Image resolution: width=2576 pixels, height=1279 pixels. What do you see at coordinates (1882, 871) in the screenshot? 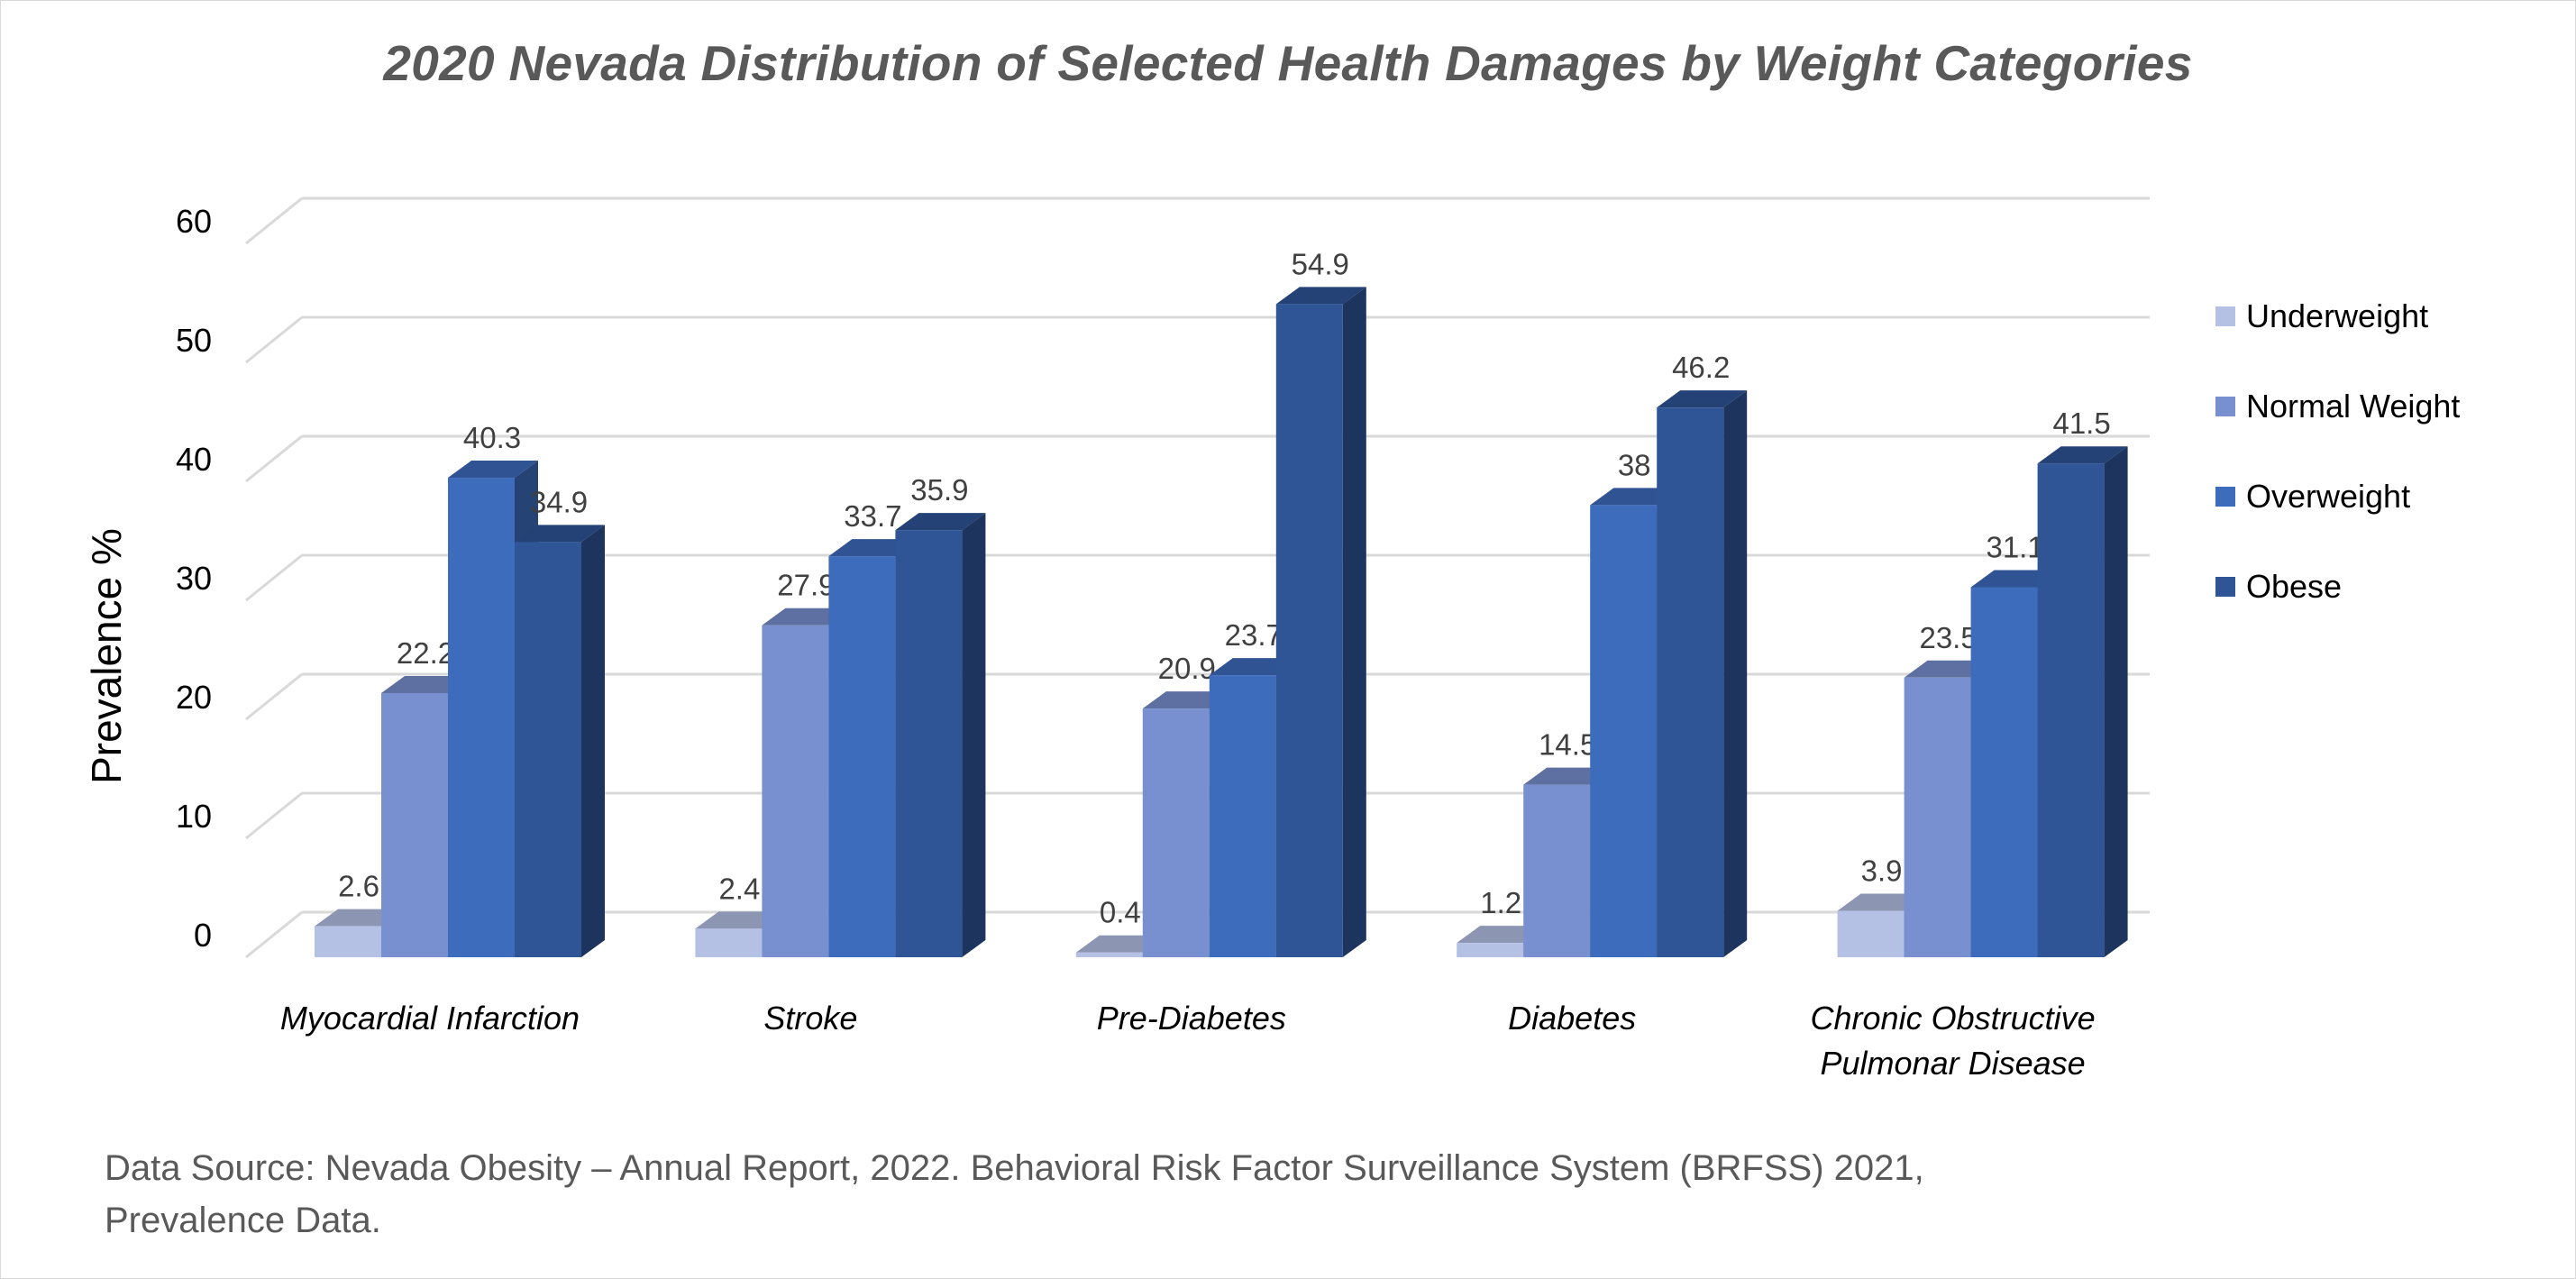
I see `data-label: 3.9` at bounding box center [1882, 871].